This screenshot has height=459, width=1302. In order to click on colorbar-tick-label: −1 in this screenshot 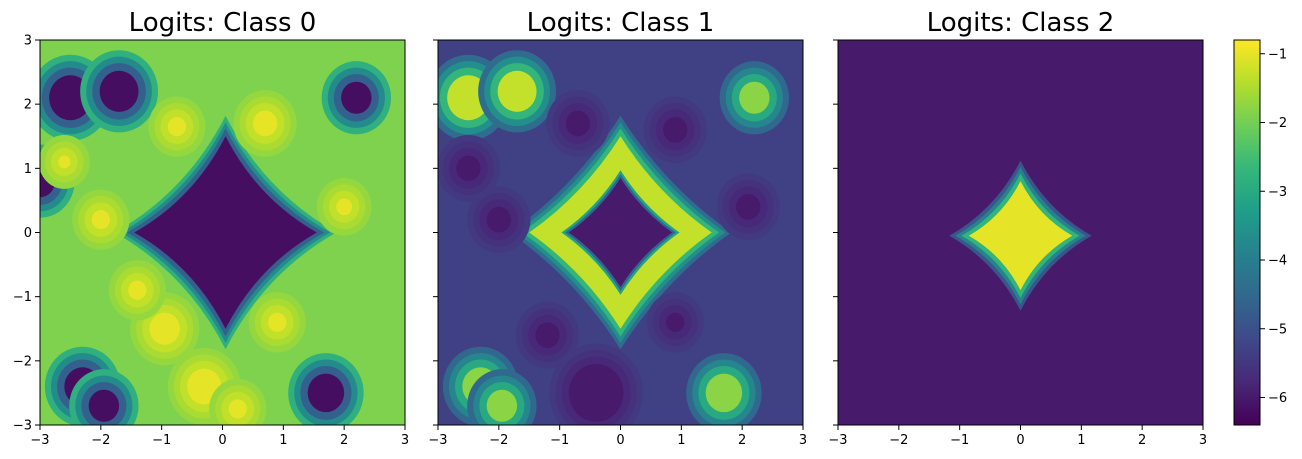, I will do `click(1277, 54)`.